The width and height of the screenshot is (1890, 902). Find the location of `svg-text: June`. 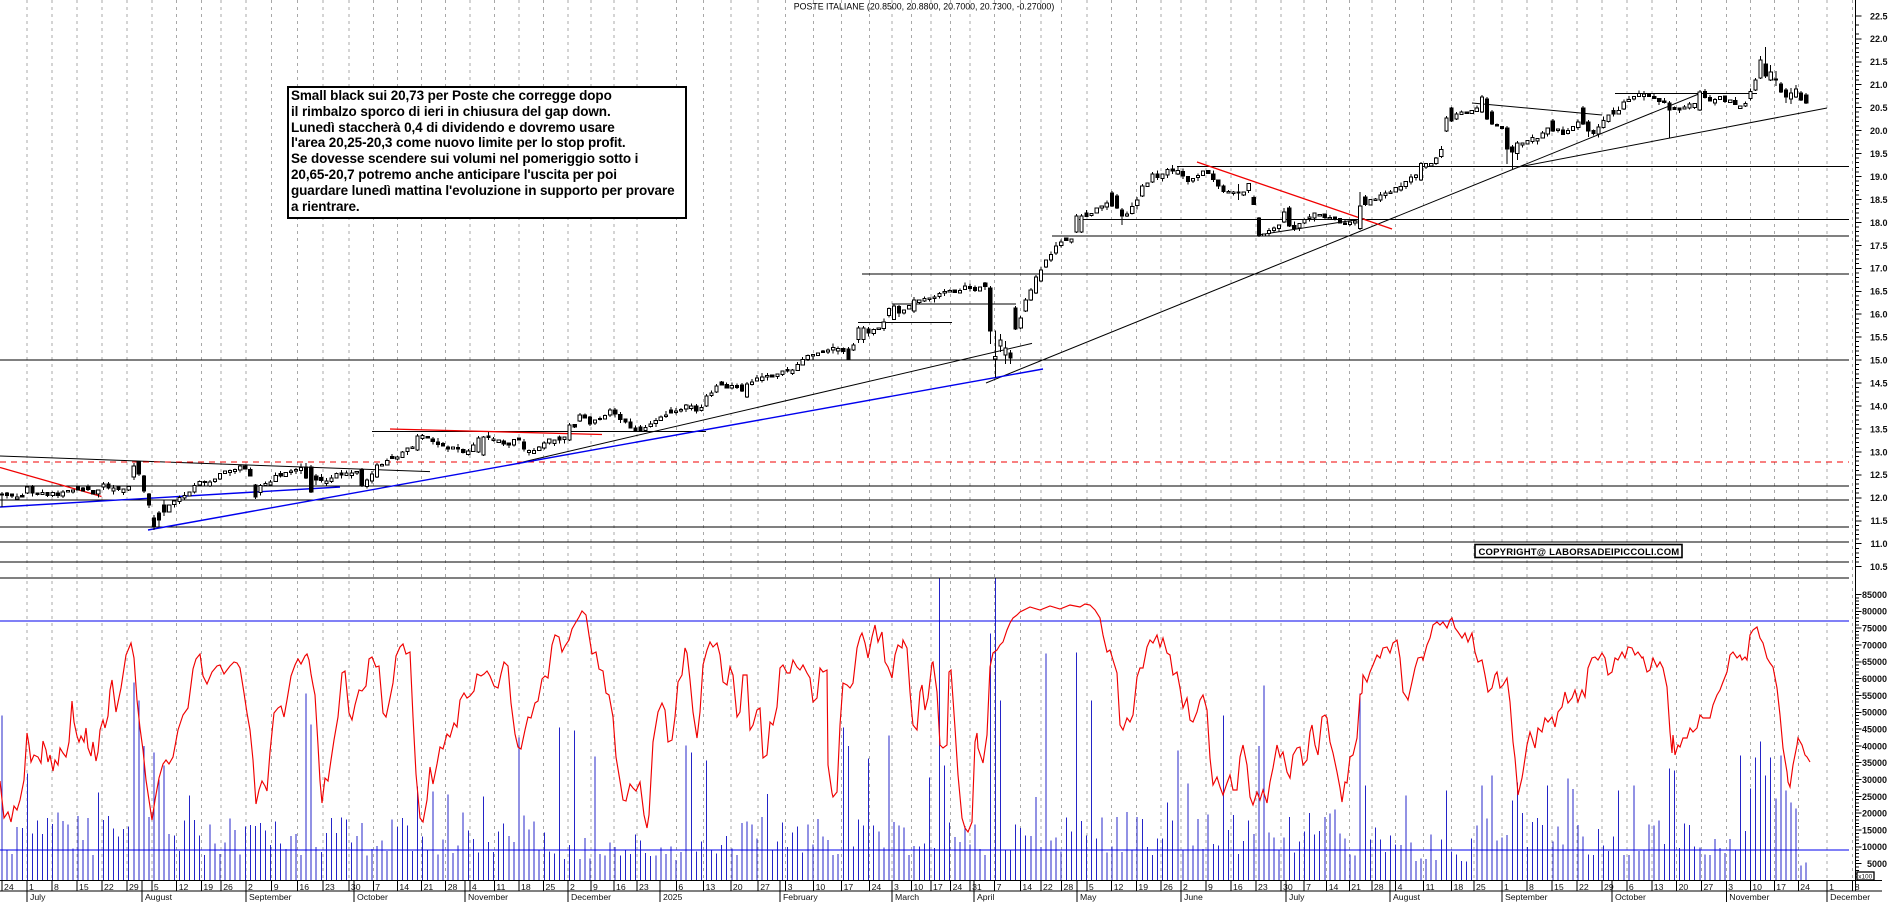

svg-text: June is located at coordinates (1193, 897).